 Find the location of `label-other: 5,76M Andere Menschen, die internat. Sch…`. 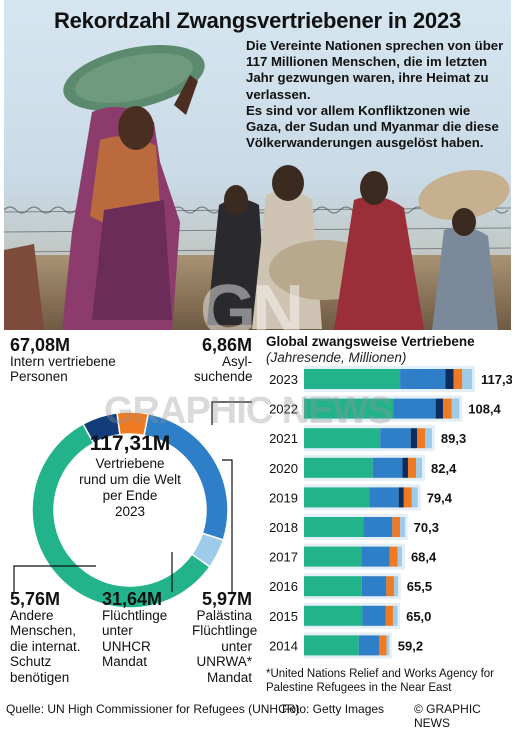

label-other: 5,76M Andere Menschen, die internat. Sch… is located at coordinates (45, 637).